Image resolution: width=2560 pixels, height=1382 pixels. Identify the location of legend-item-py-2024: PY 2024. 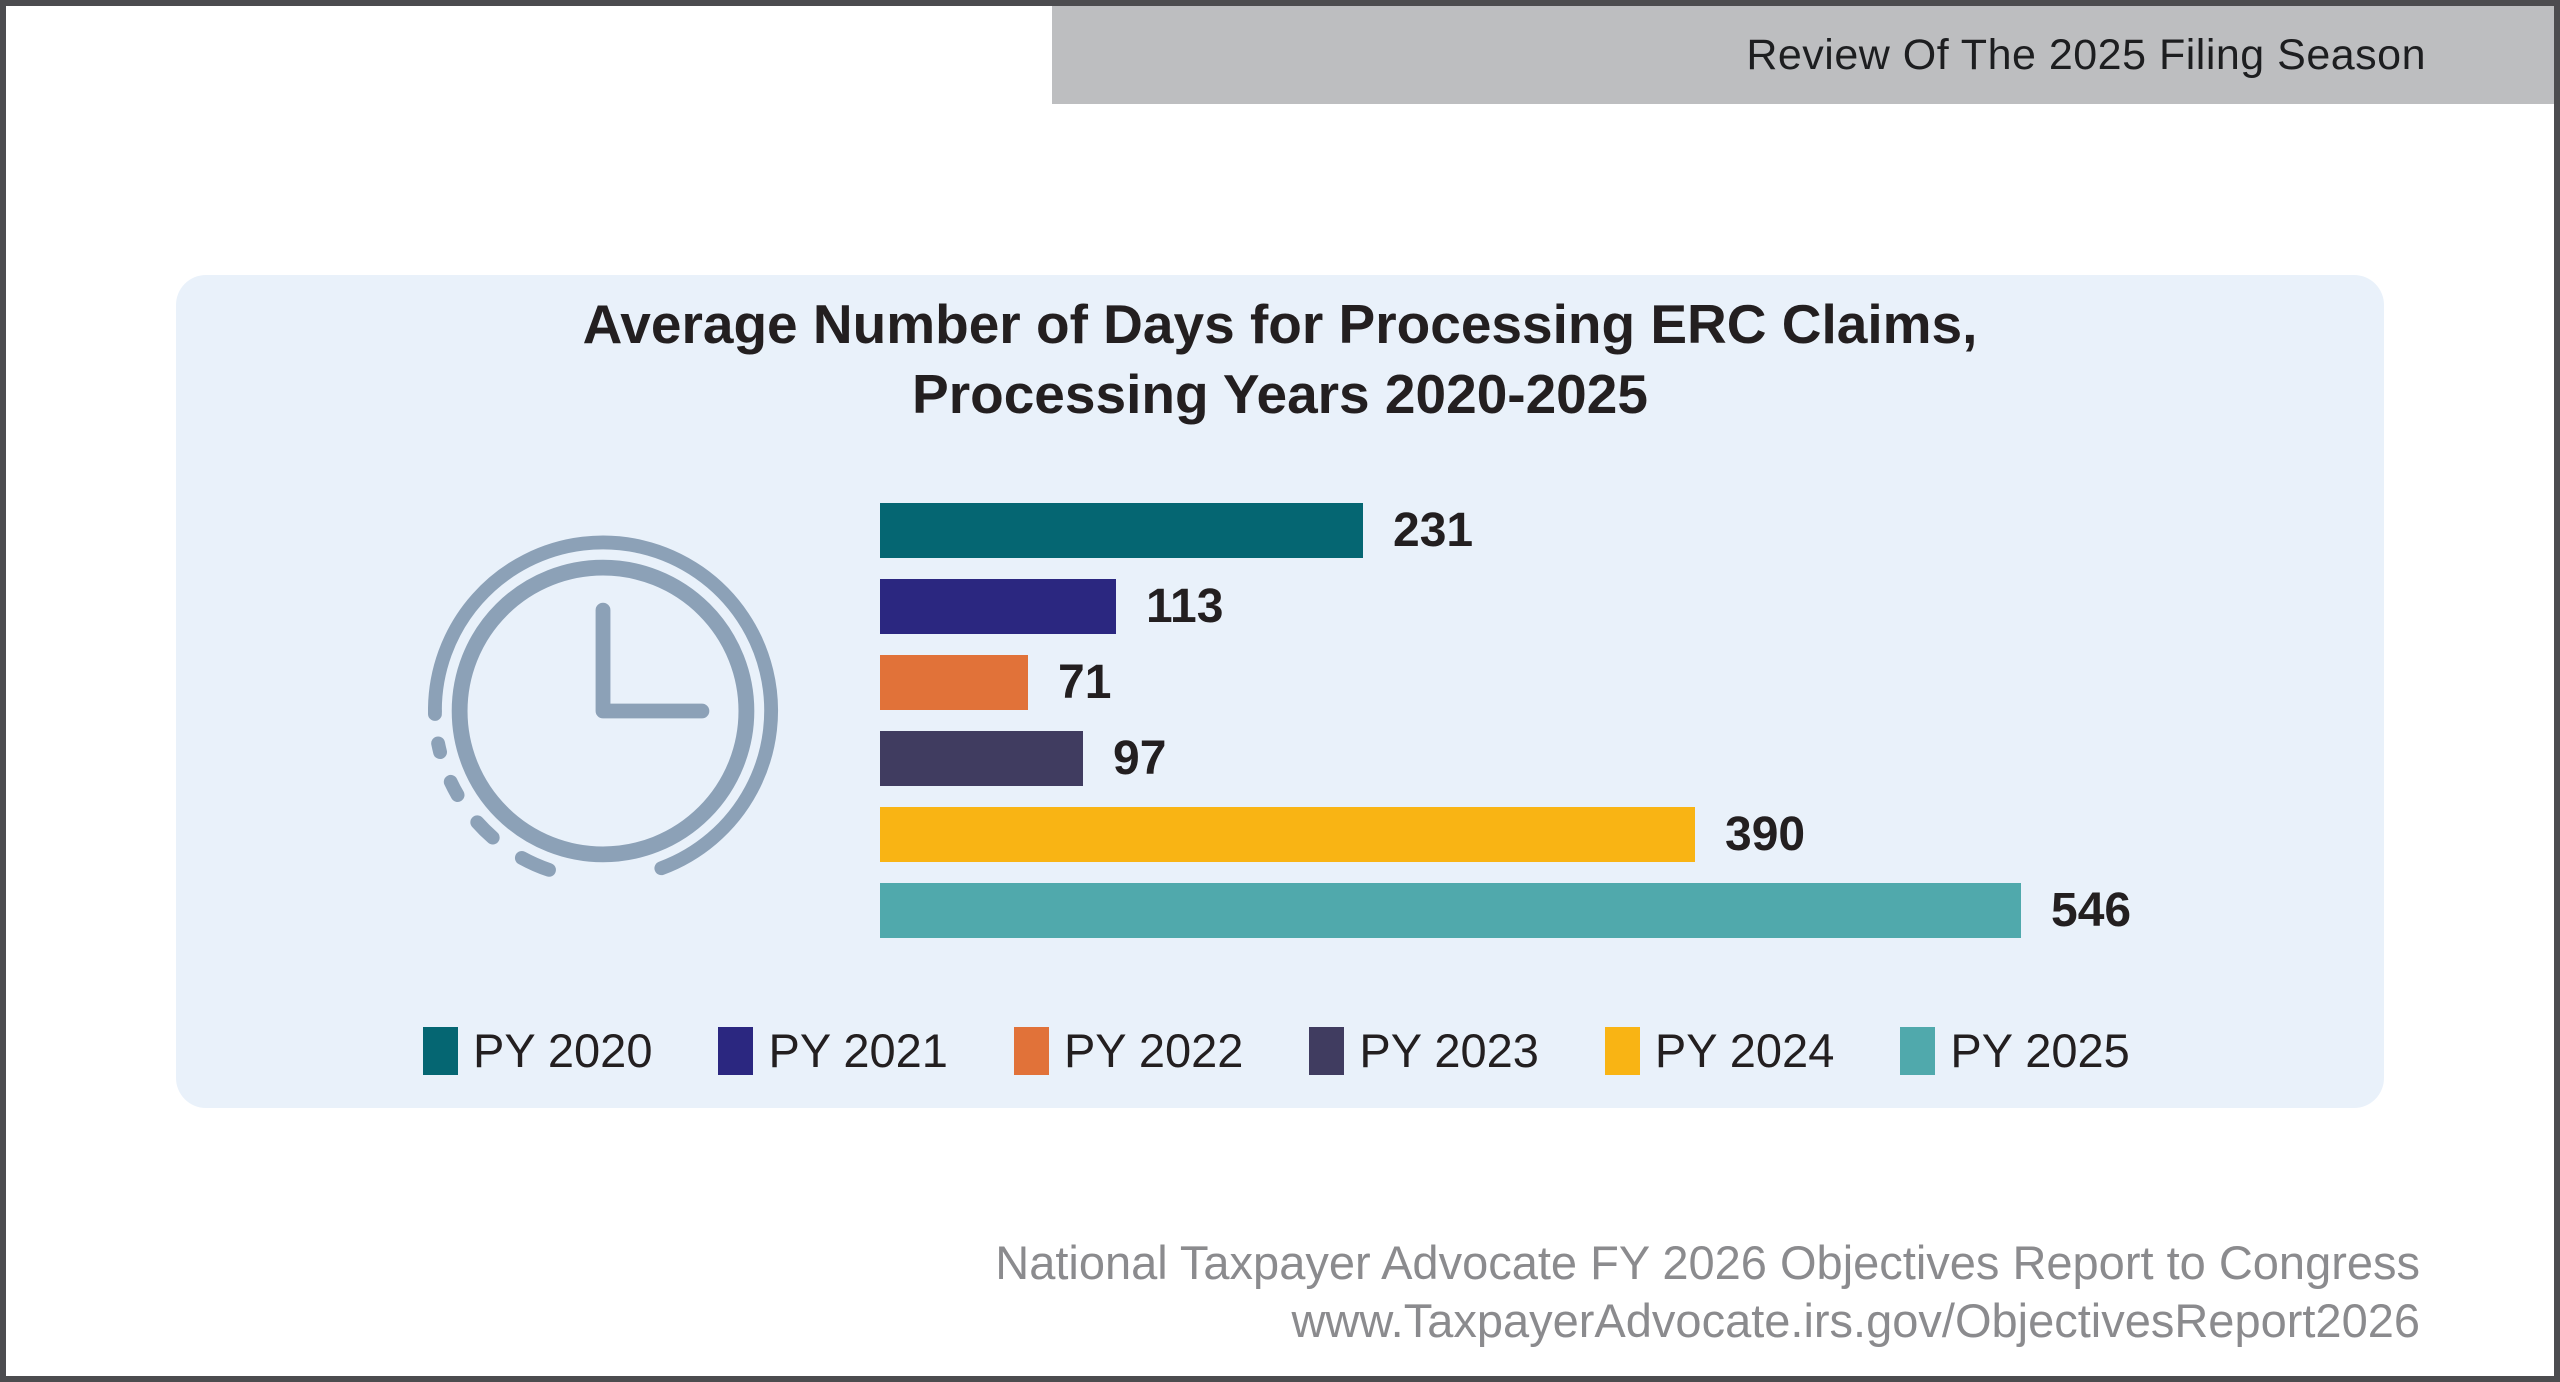
(1719, 1050).